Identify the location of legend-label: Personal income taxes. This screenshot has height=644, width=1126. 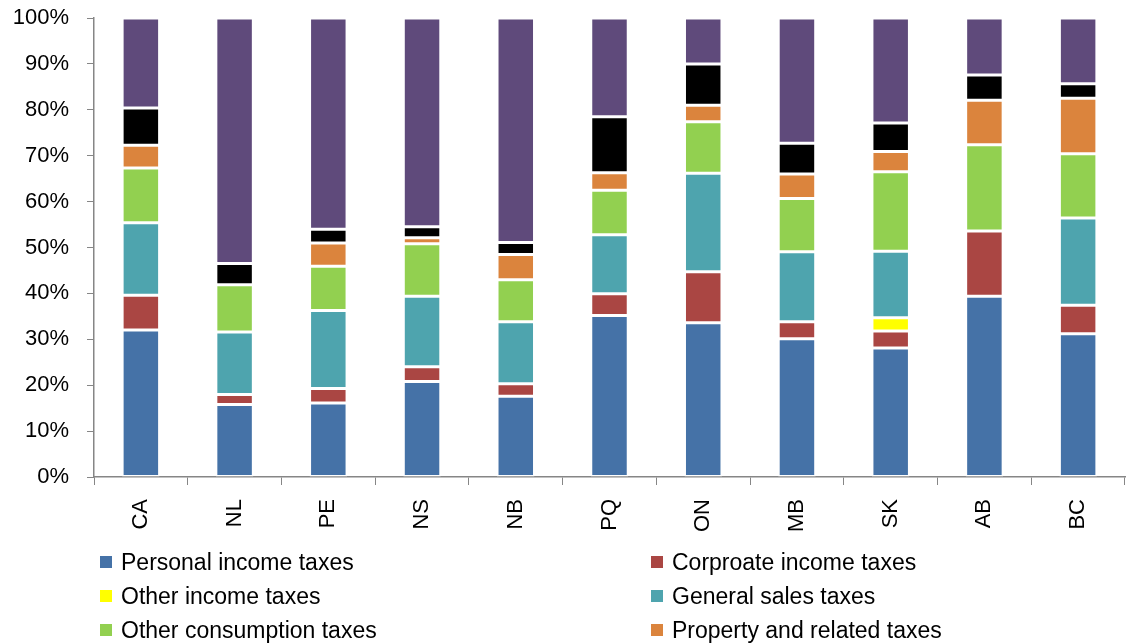
(237, 562).